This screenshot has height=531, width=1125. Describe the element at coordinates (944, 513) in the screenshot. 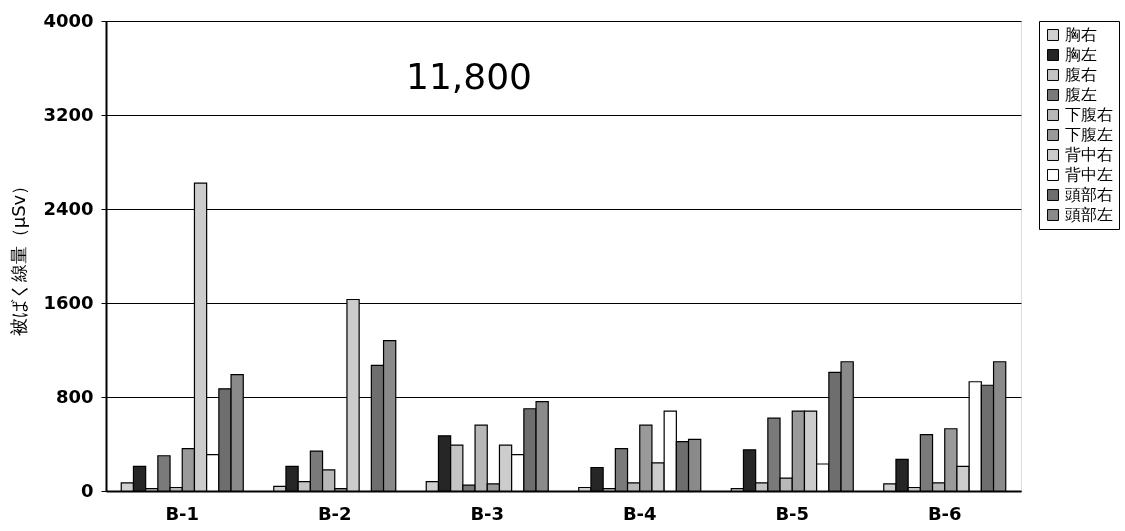

I see `x-tick-label: B-6` at that location.